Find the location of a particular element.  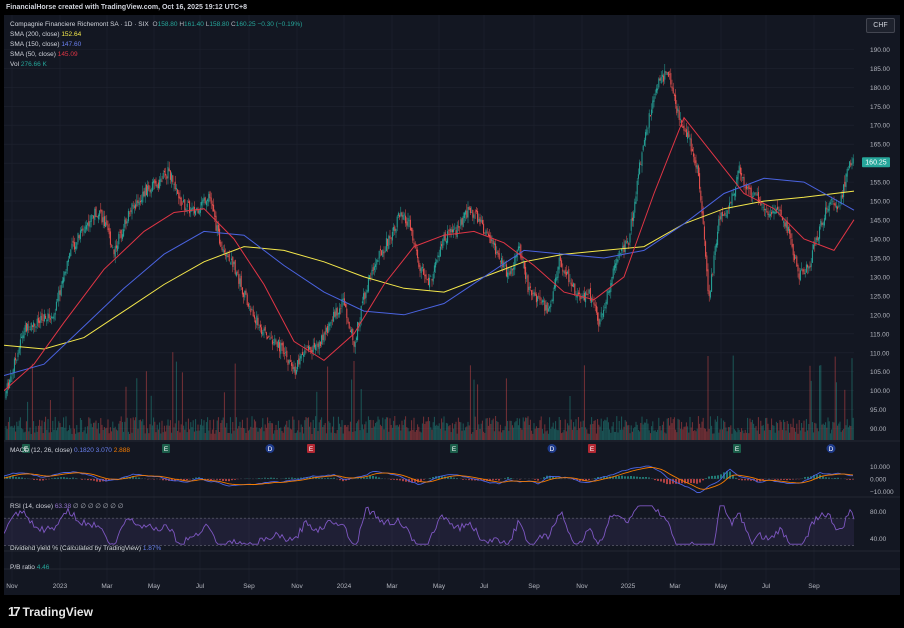

macd-line is located at coordinates (428, 479).